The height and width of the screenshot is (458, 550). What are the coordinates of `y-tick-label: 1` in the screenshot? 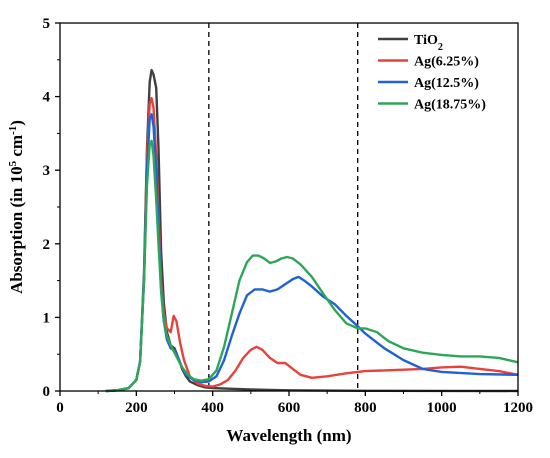 It's located at (47, 318).